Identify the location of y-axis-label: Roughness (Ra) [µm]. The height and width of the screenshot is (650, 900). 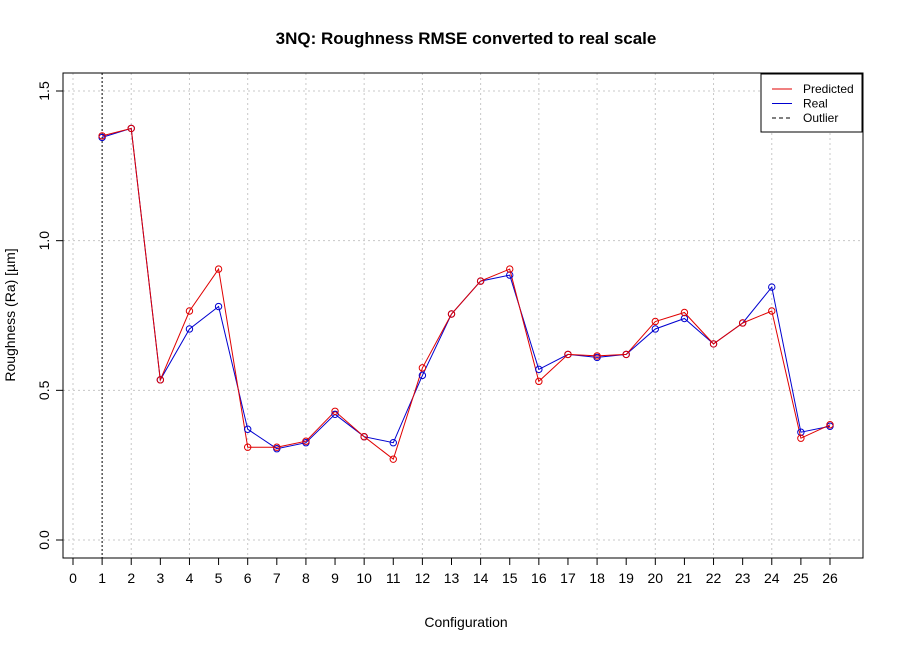
(10, 314).